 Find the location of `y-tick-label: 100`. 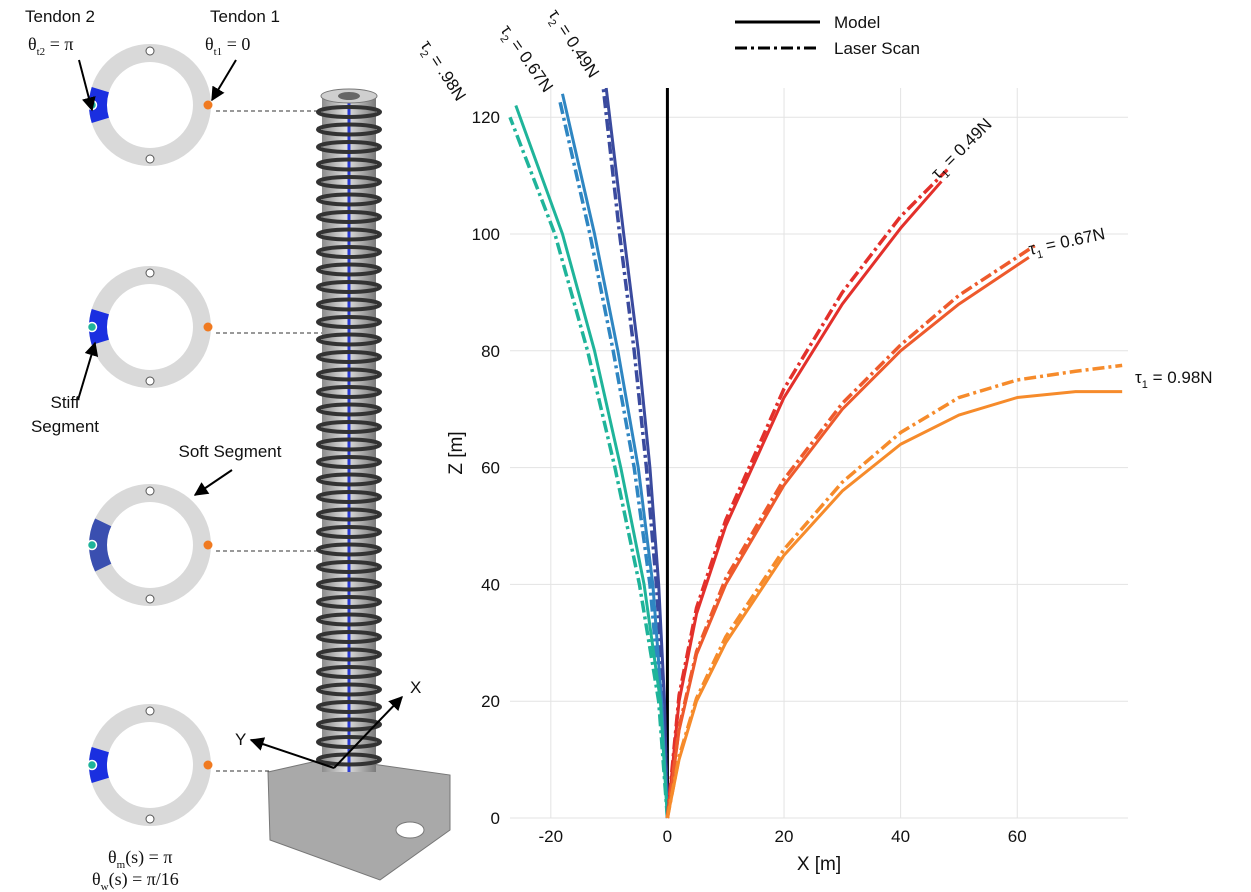

y-tick-label: 100 is located at coordinates (486, 234).